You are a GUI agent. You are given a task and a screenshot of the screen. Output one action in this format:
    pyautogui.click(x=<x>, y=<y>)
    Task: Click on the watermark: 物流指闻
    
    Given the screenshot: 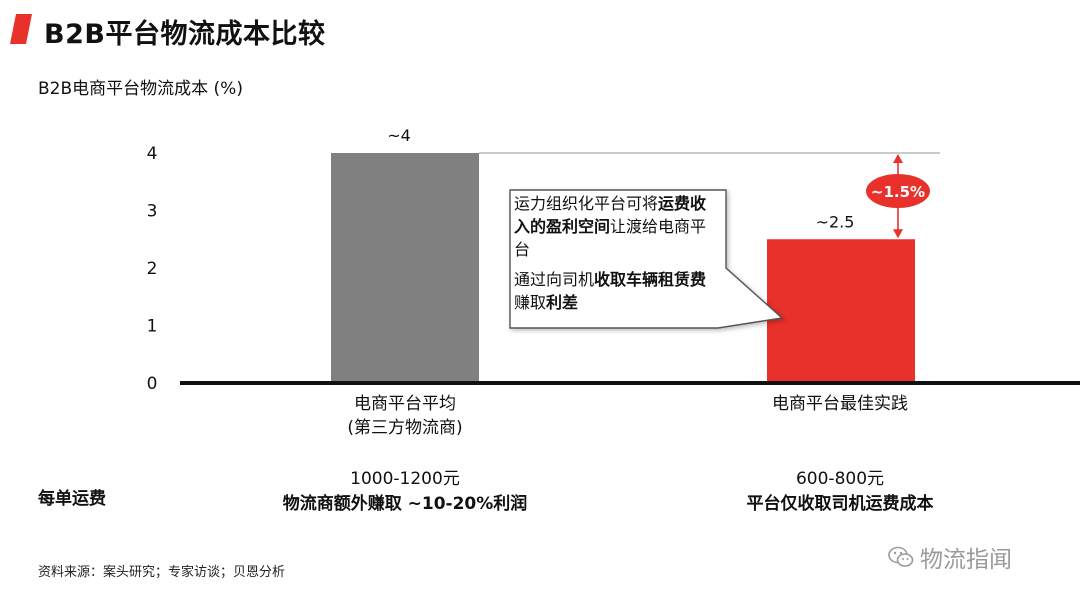 What is the action you would take?
    pyautogui.click(x=950, y=557)
    